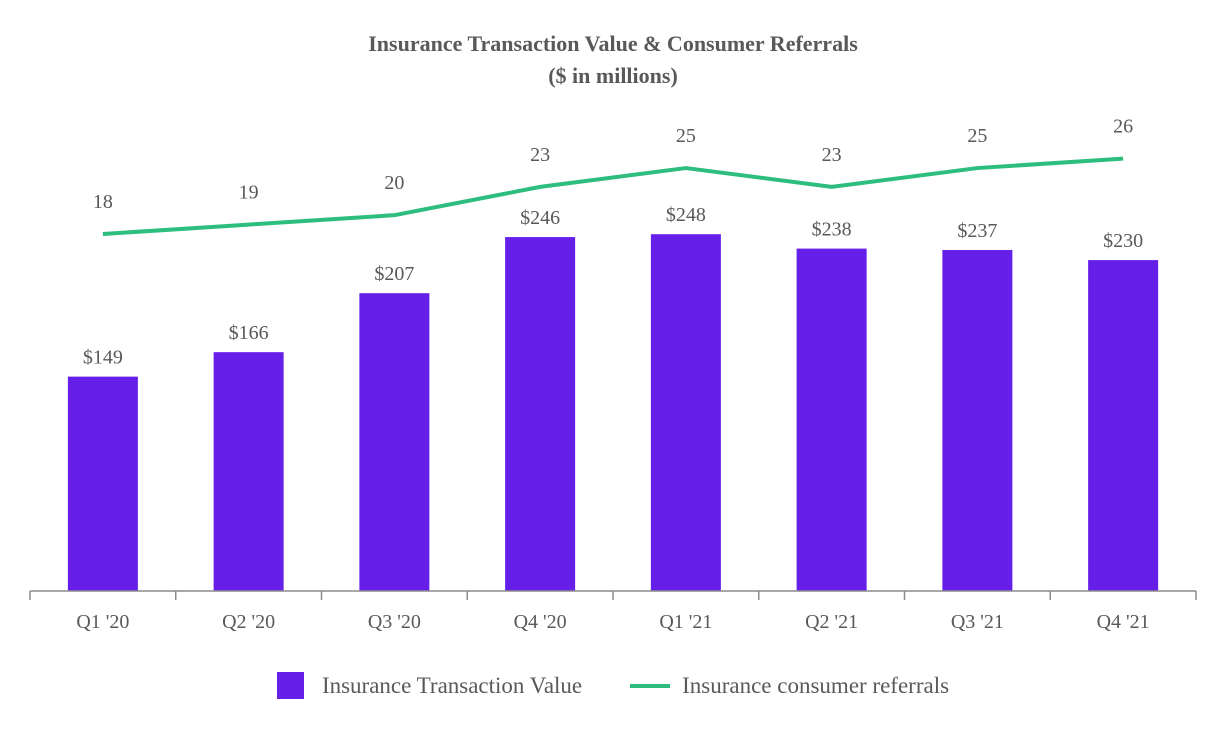  I want to click on x-tick-label: Q1 '20, so click(102, 622).